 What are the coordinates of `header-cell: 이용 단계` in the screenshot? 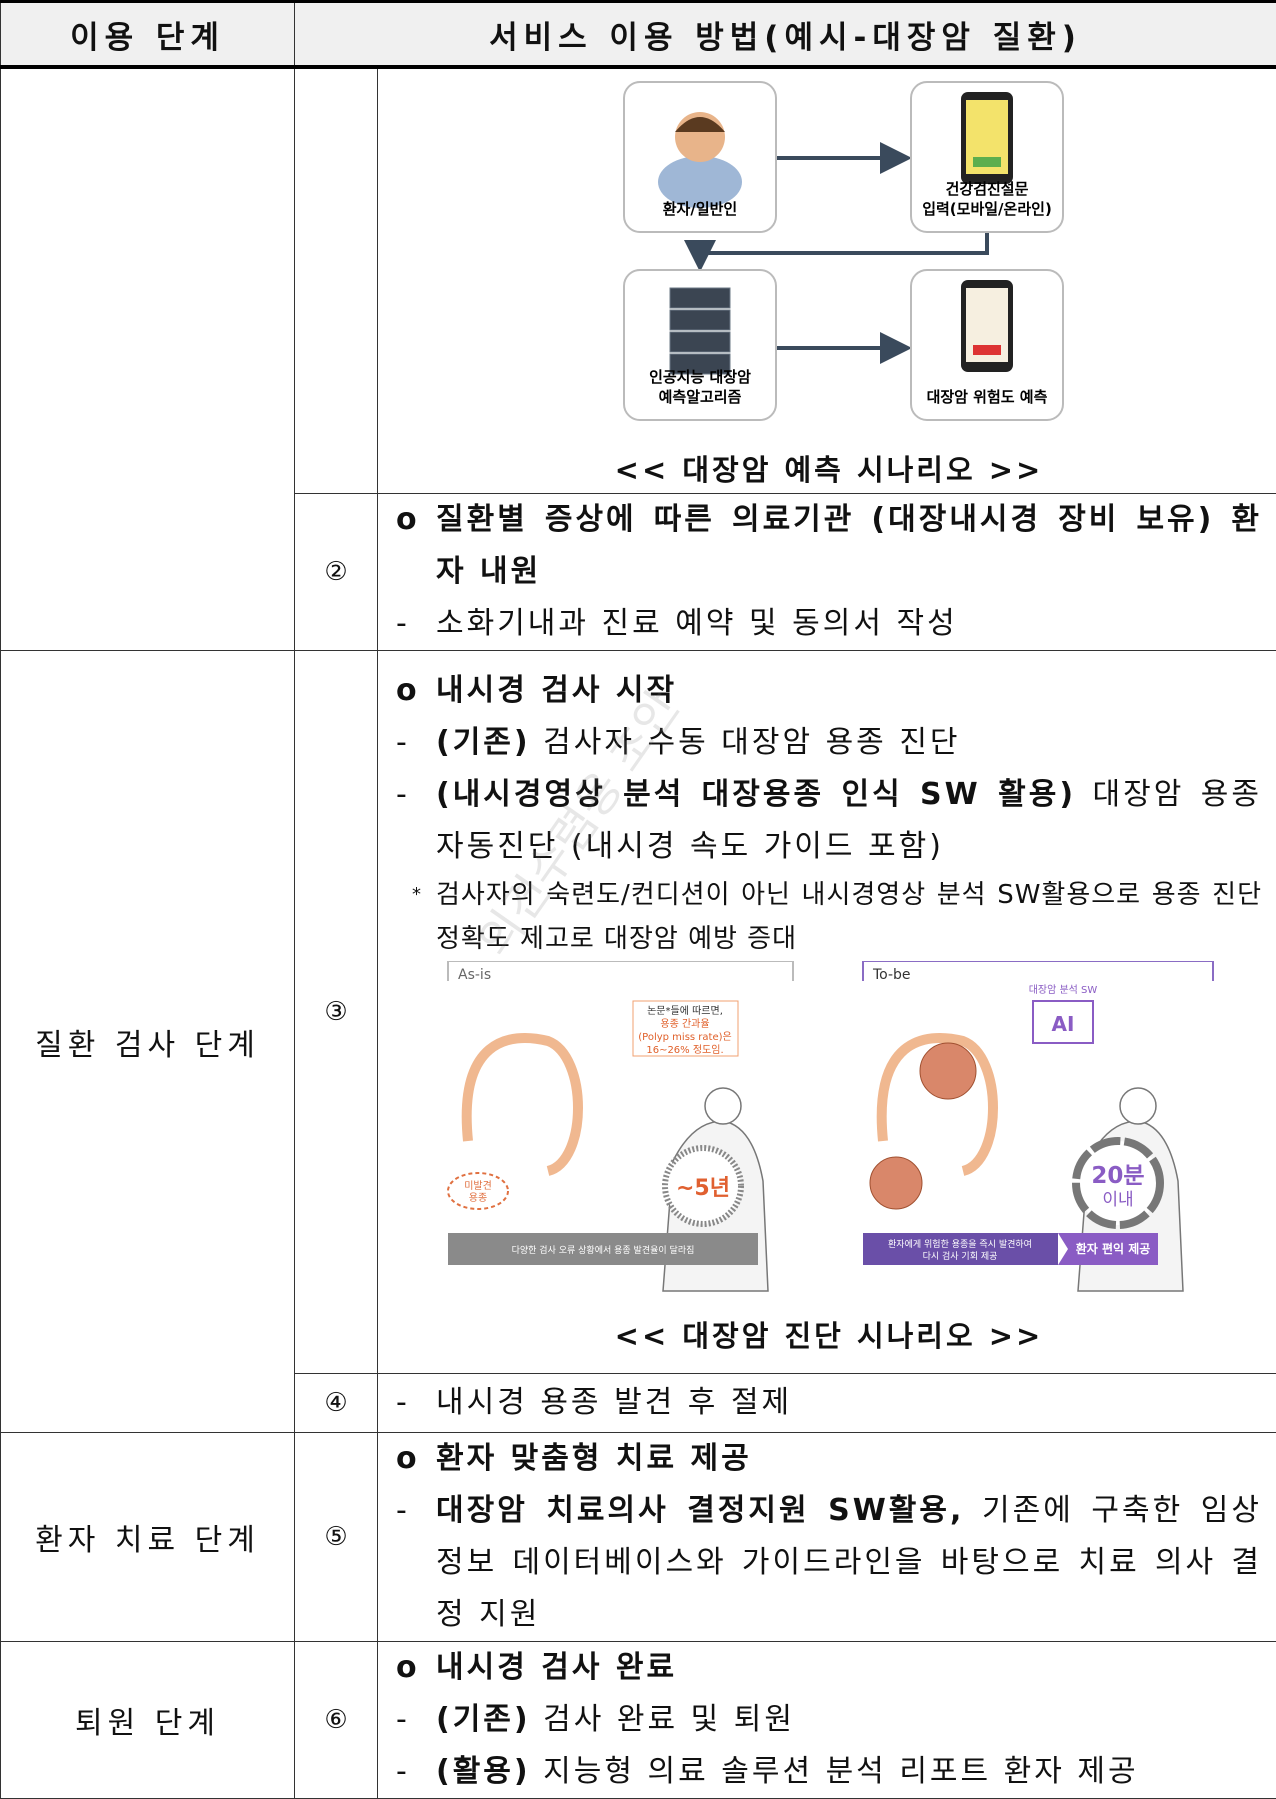 It's located at (148, 35).